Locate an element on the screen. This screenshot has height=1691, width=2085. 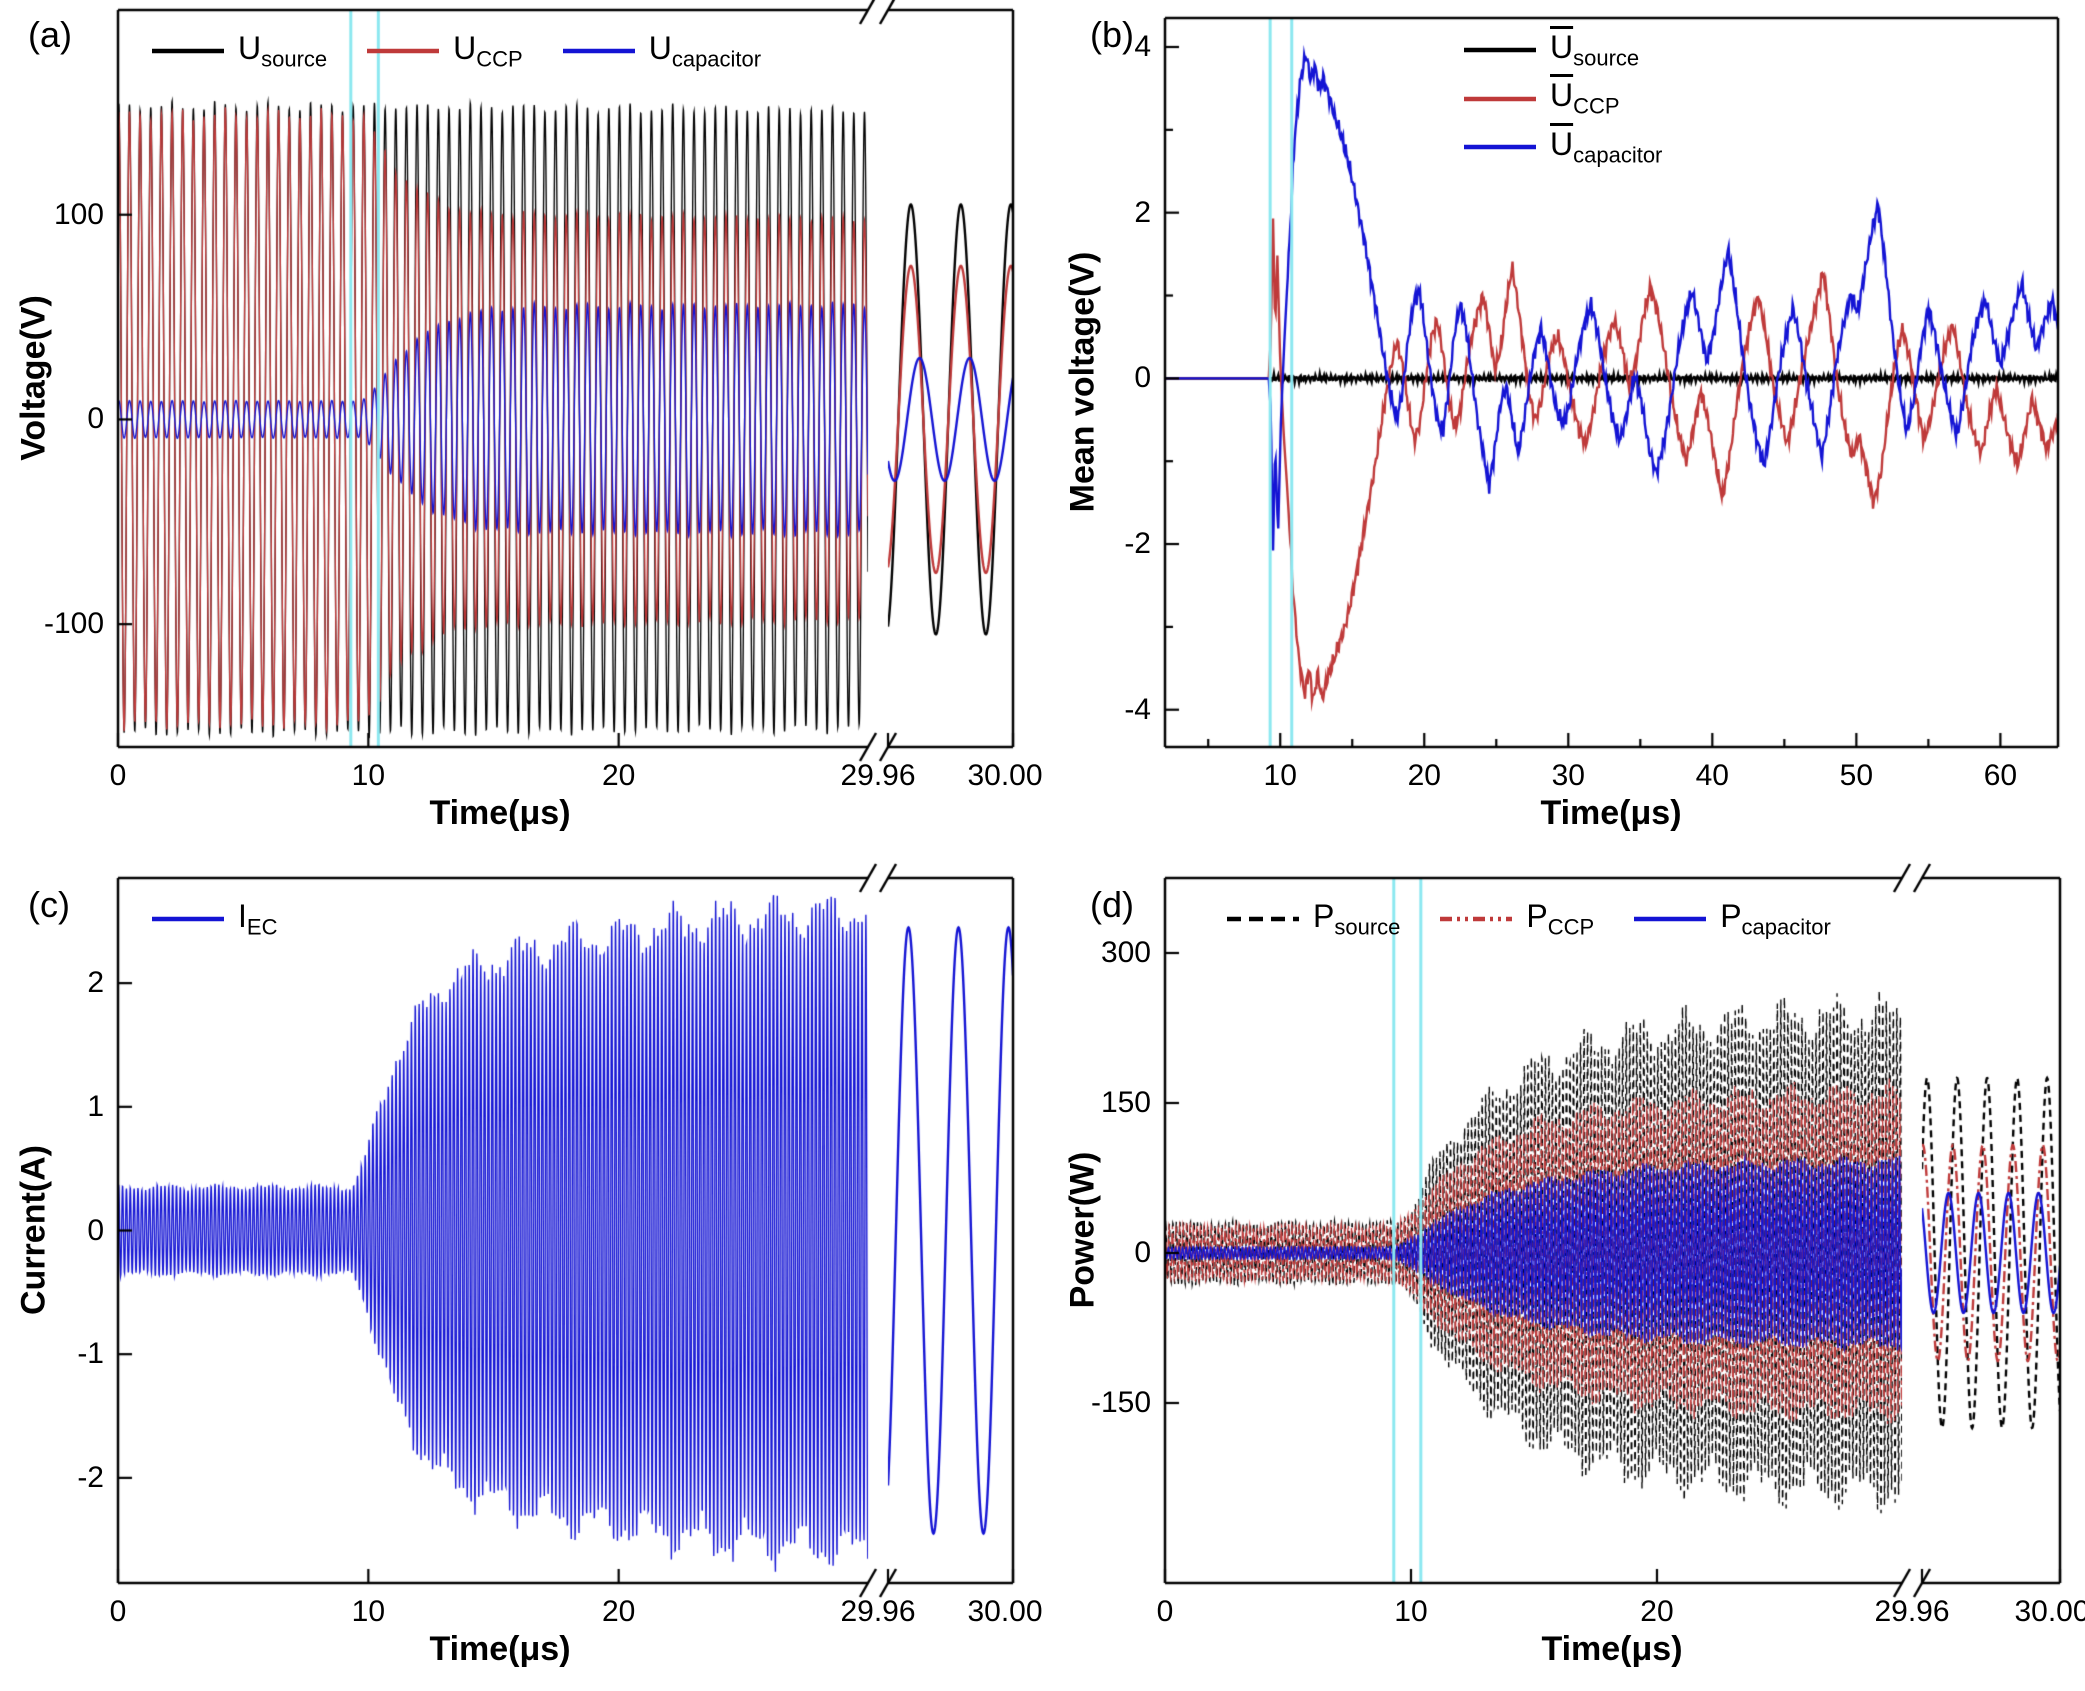
y-tick-label: 1 is located at coordinates (95, 1106).